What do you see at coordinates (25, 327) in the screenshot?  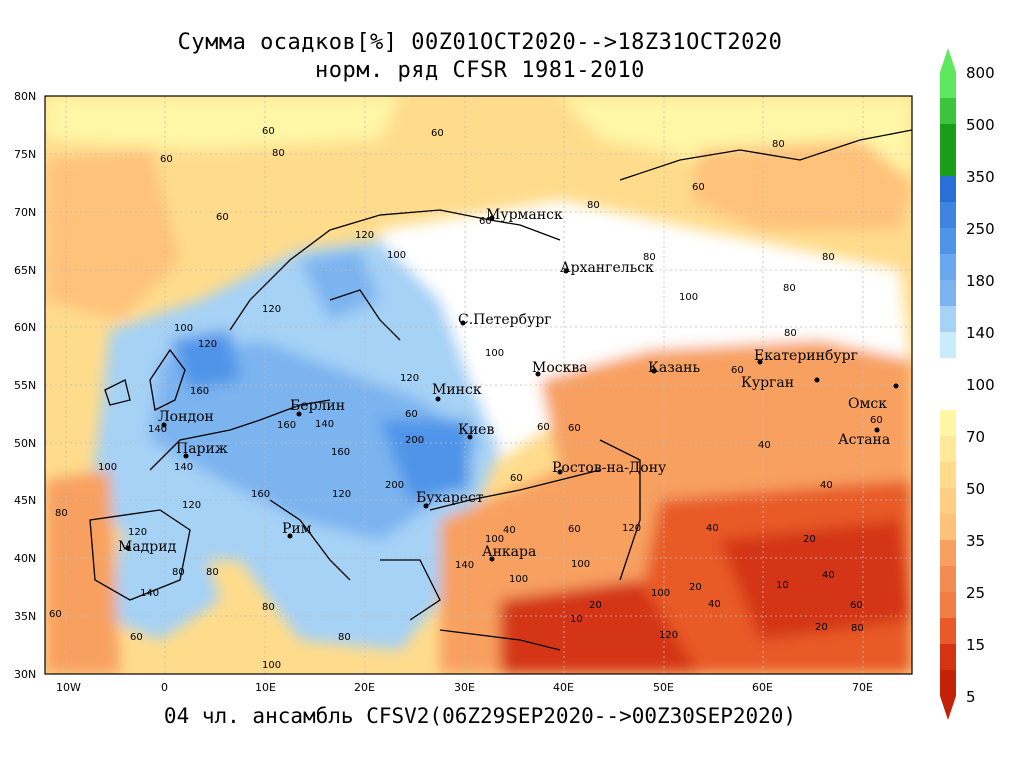 I see `svg-text: 60N` at bounding box center [25, 327].